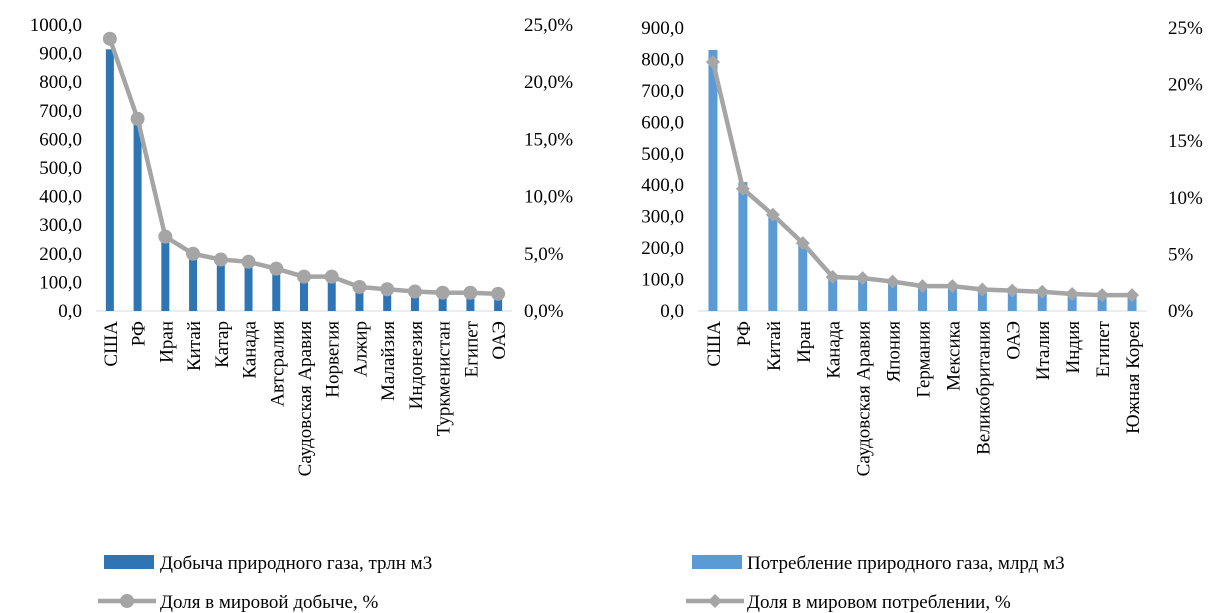  What do you see at coordinates (1181, 311) in the screenshot?
I see `y-right-tick-label: 0%` at bounding box center [1181, 311].